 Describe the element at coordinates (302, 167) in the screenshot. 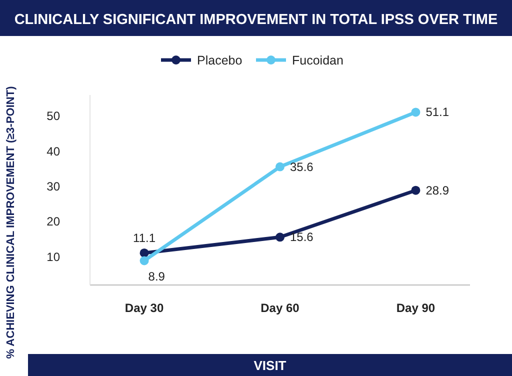

I see `data-label: 35.6` at that location.